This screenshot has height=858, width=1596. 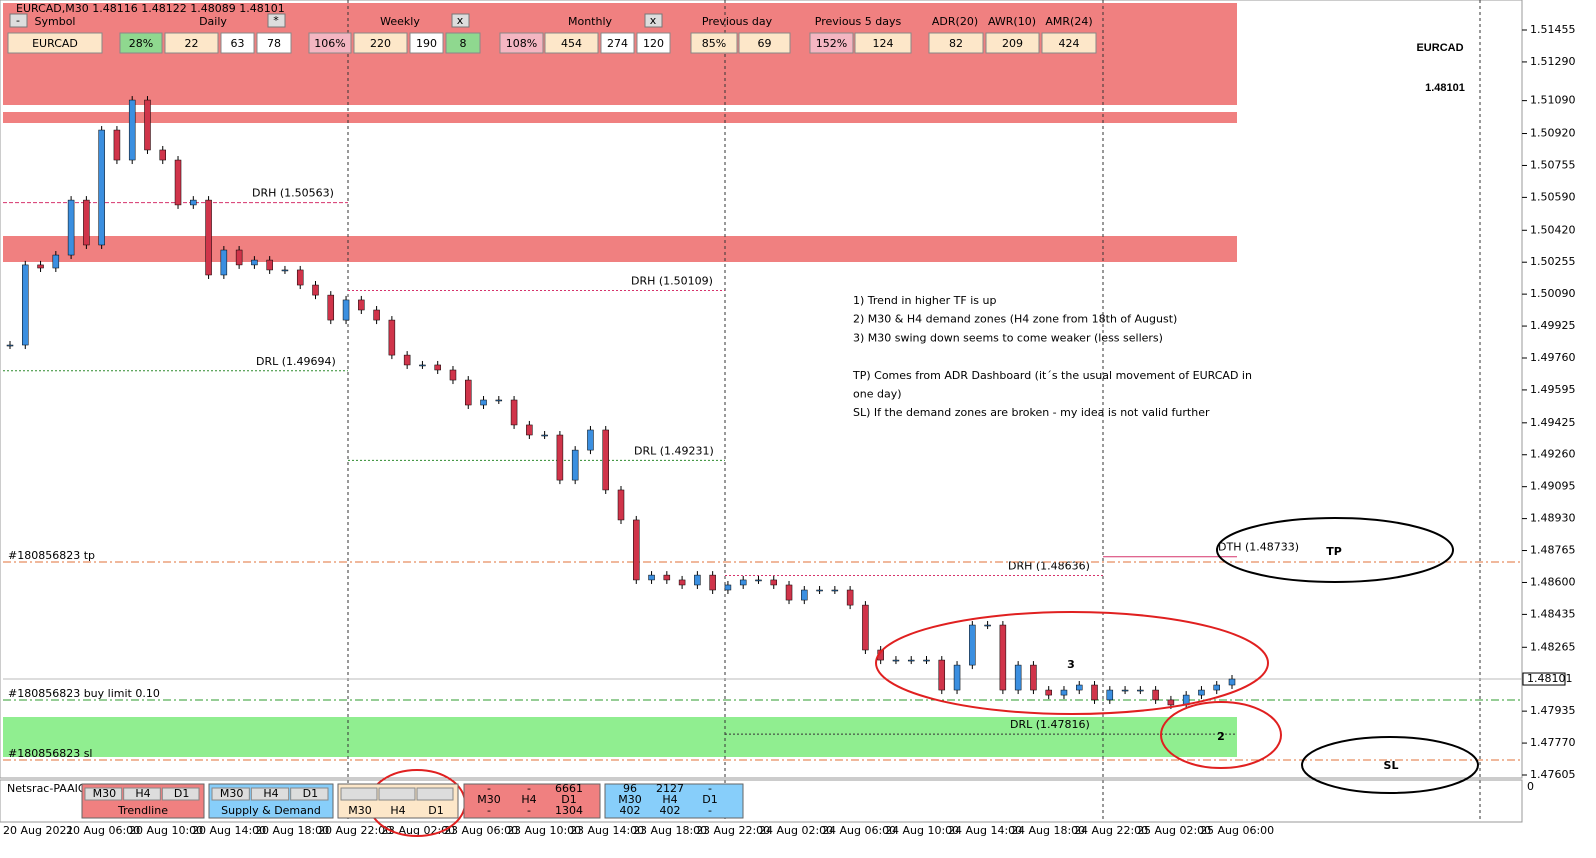 I want to click on x-tick-label: 23 Aug 10:00, so click(x=544, y=830).